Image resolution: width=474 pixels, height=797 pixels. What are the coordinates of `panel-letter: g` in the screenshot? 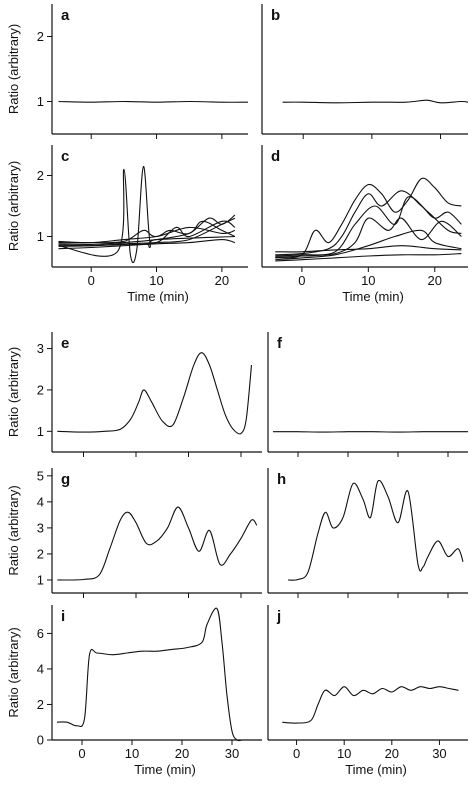 It's located at (65, 479).